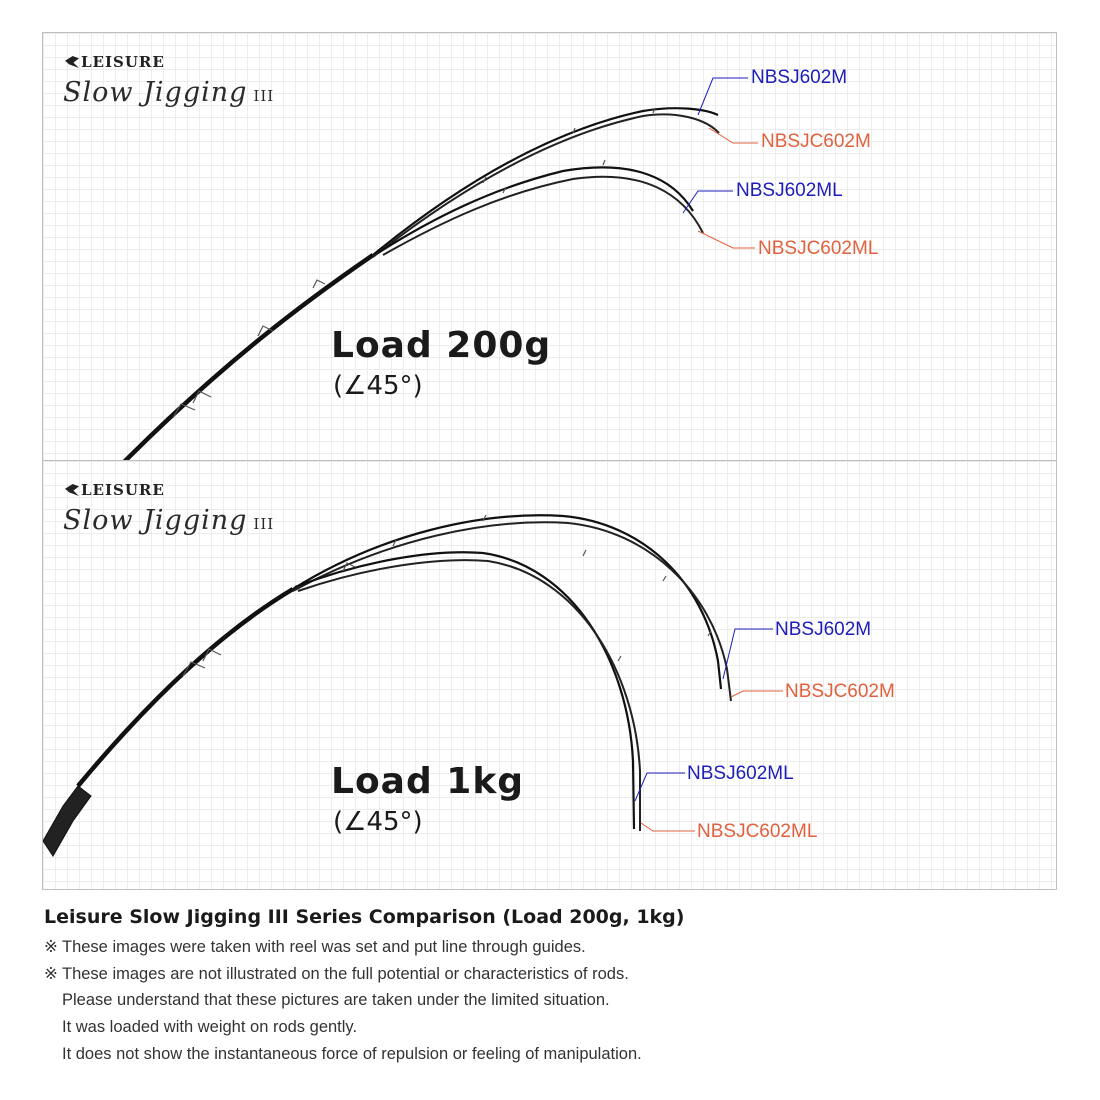 The image size is (1100, 1100). I want to click on load-title: Load 1kg, so click(428, 781).